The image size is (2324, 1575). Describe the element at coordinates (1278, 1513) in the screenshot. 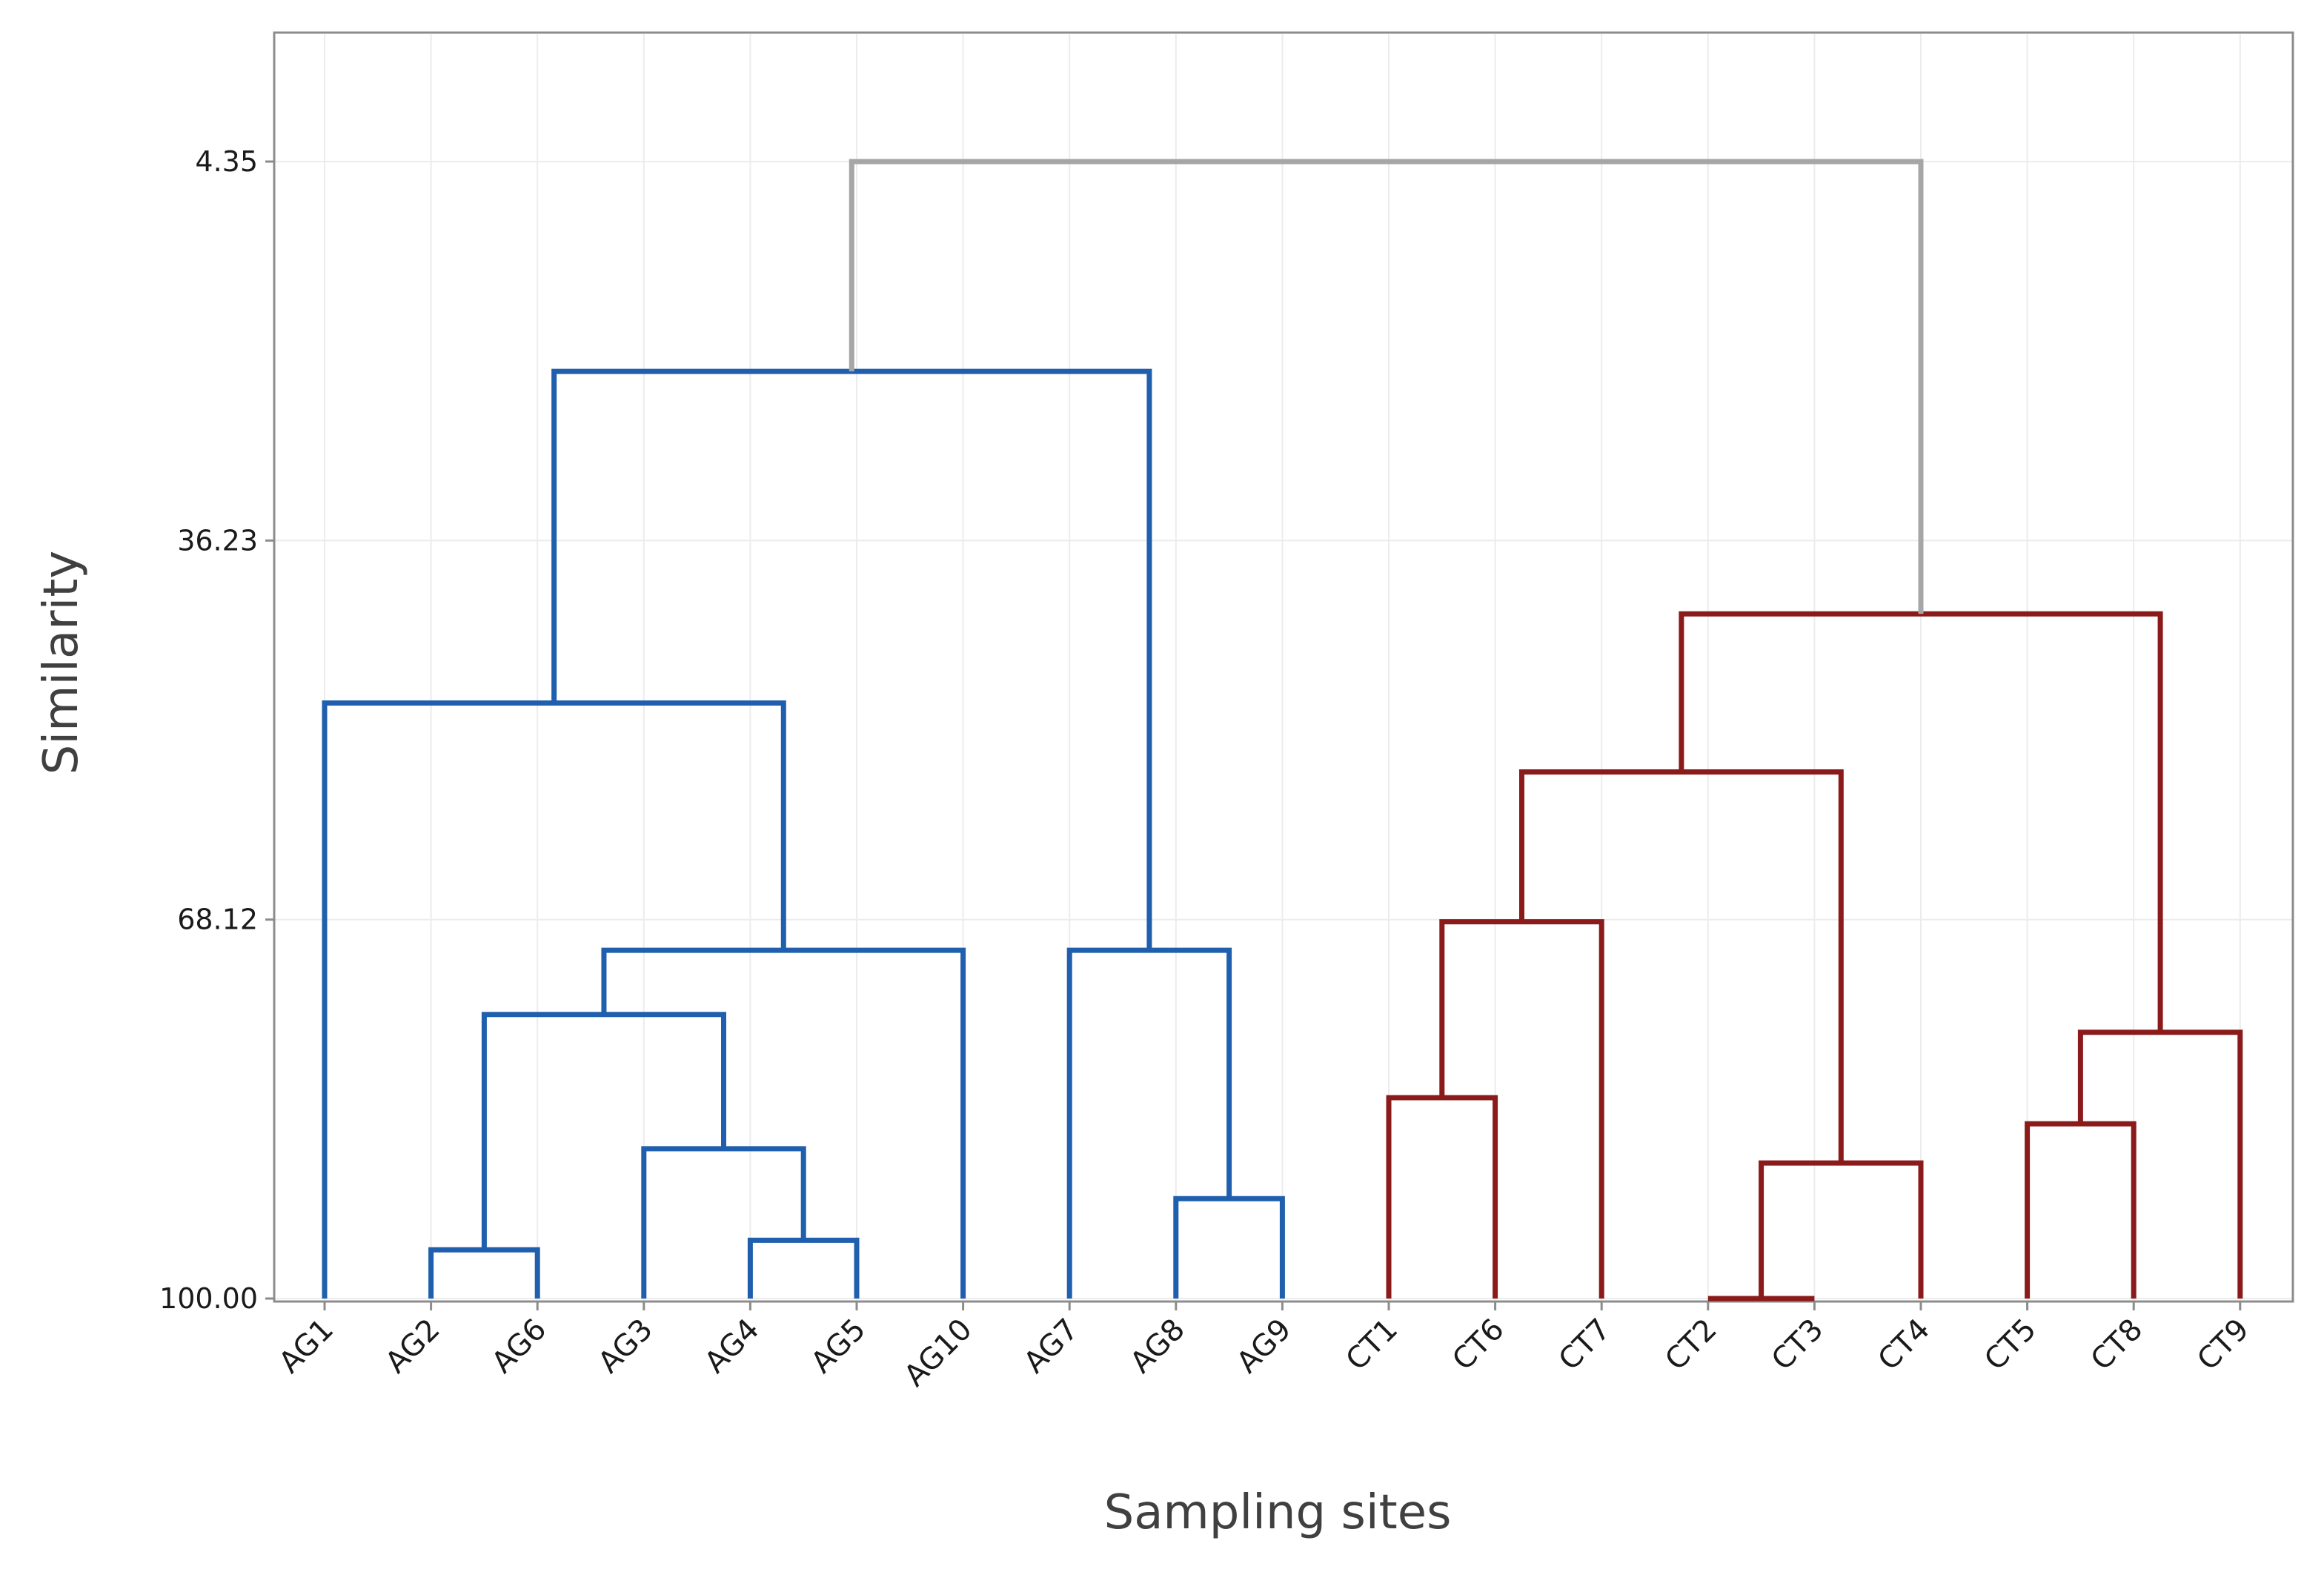

I see `x-axis-title: Sampling sites` at that location.